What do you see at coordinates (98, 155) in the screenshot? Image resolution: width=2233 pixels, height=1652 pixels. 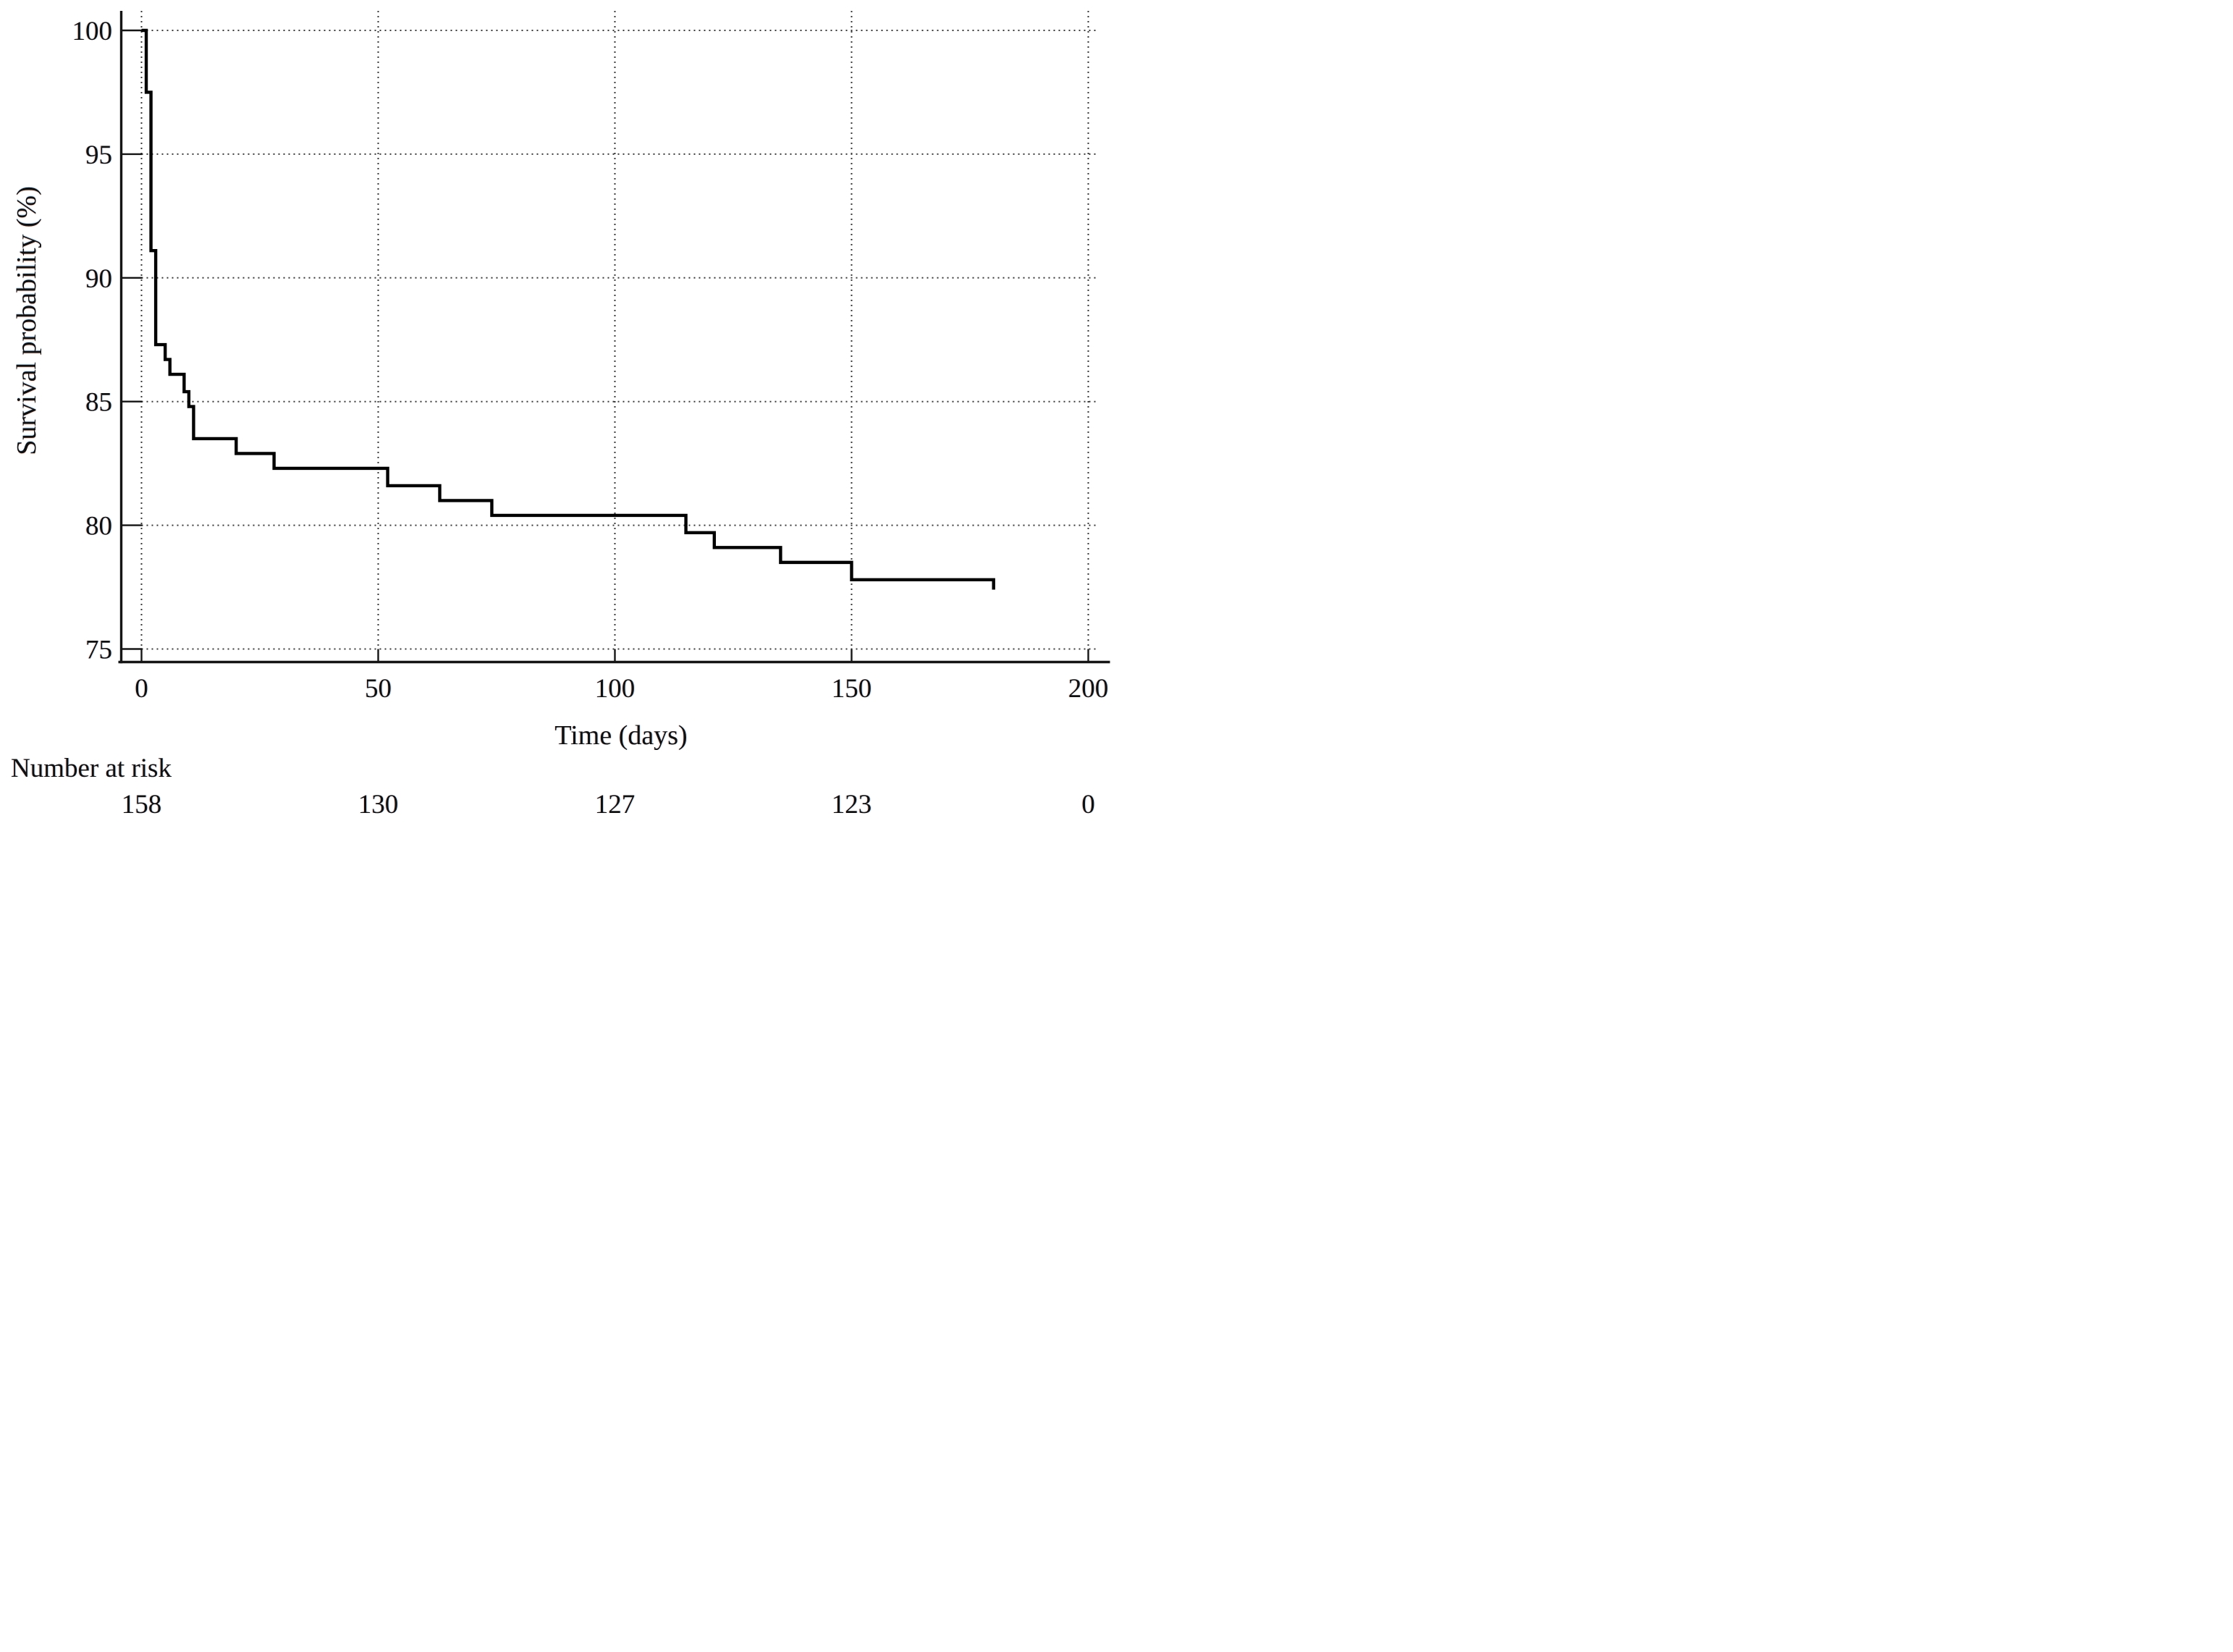 I see `y-tick-label: 95` at bounding box center [98, 155].